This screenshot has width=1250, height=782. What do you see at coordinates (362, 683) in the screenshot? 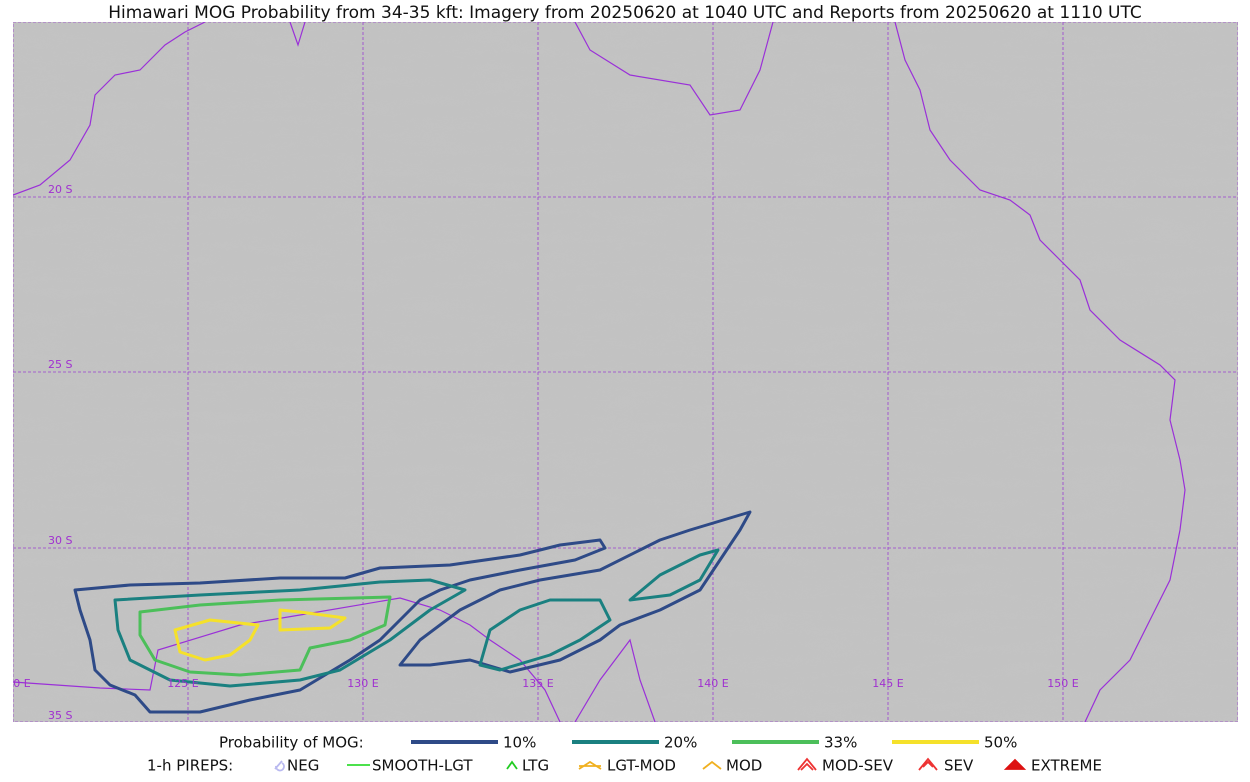
I see `lon-label: 130 E` at bounding box center [362, 683].